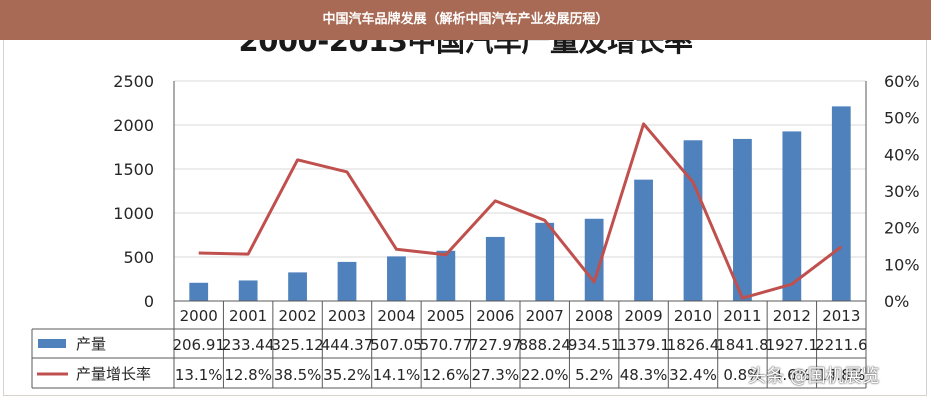  I want to click on table-cell-production: 233.44, so click(248, 345).